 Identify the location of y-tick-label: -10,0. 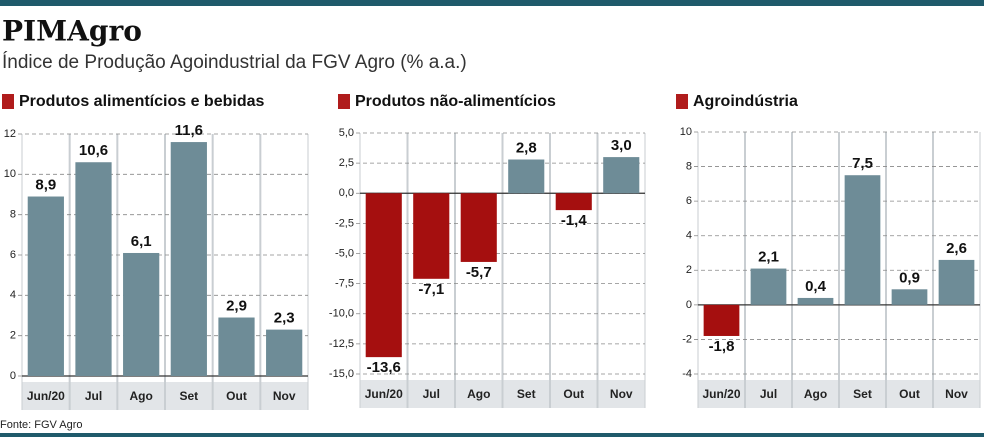
(341, 314).